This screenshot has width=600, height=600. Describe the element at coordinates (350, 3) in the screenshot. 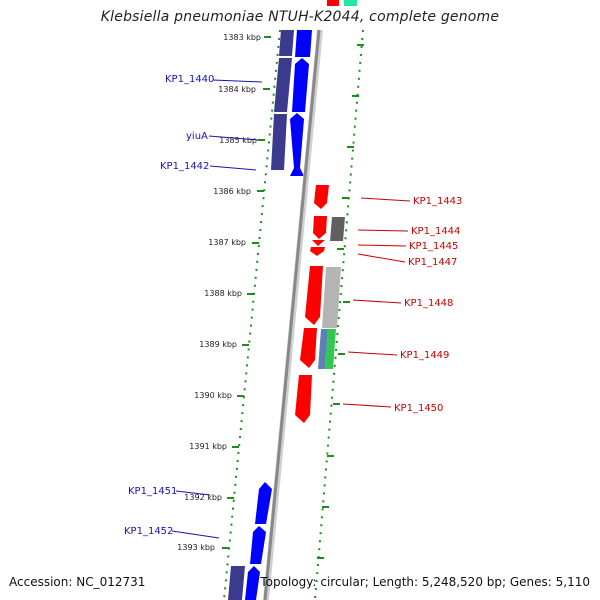

I see `band-top-teal` at that location.